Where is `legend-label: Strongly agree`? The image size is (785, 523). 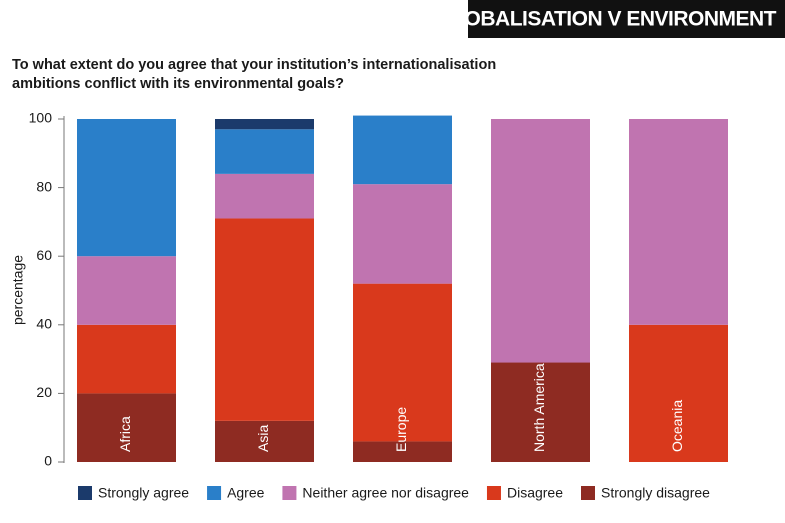
legend-label: Strongly agree is located at coordinates (143, 493).